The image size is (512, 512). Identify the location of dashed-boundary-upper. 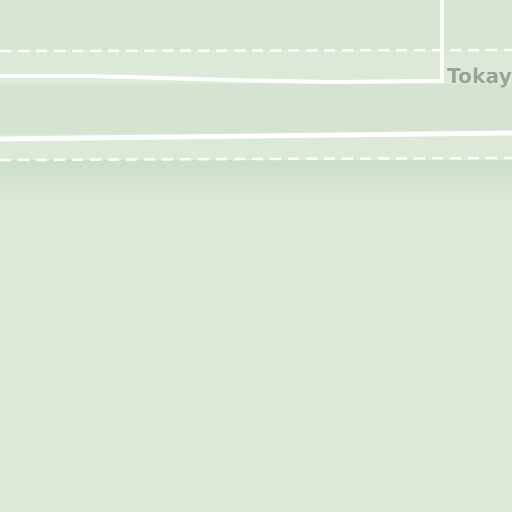
(256, 50).